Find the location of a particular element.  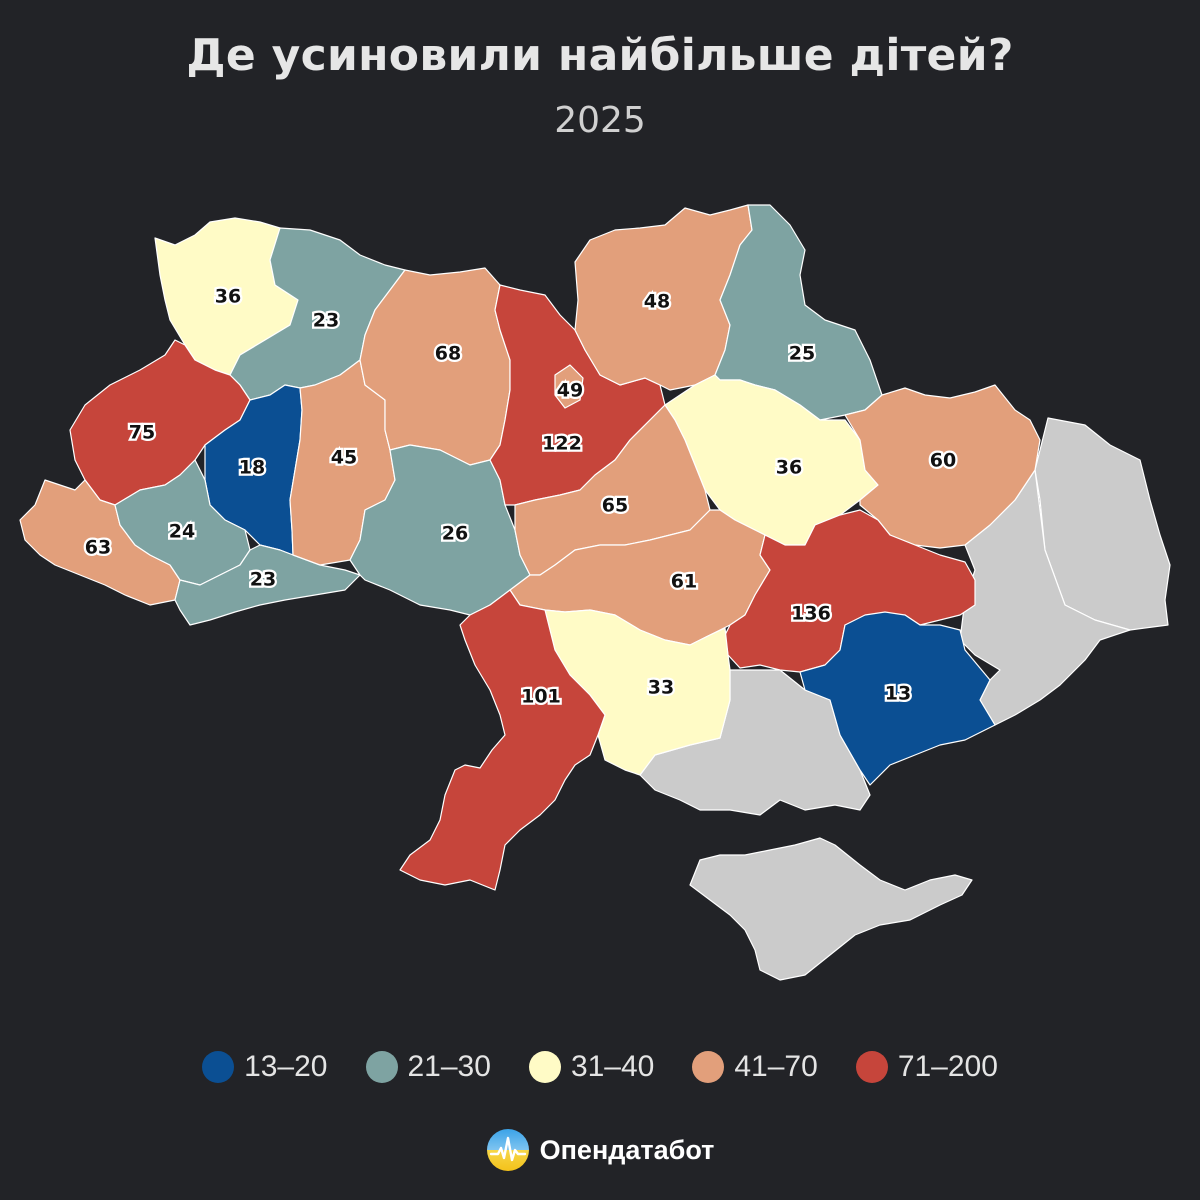

legend-item-71-200: 71–200 is located at coordinates (926, 1067).